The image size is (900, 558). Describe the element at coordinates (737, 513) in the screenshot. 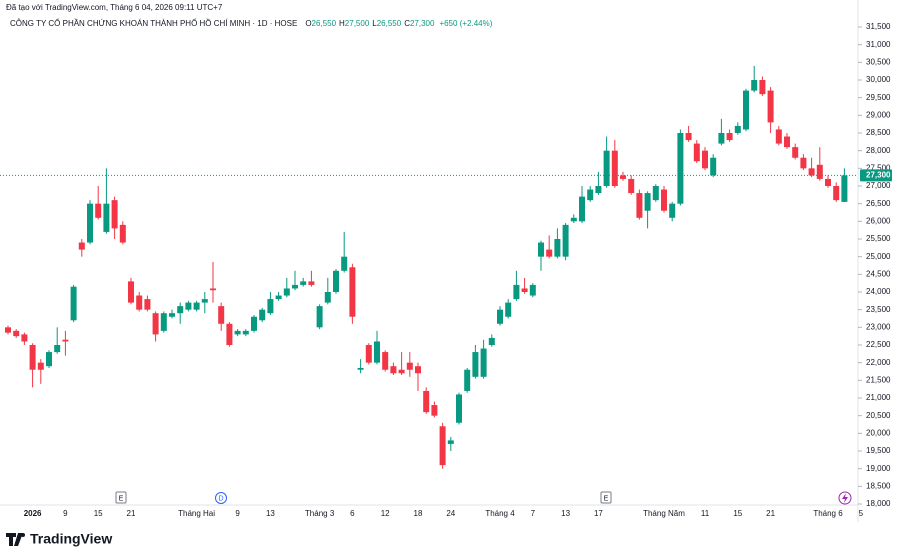

I see `x-tick-label: 15` at that location.